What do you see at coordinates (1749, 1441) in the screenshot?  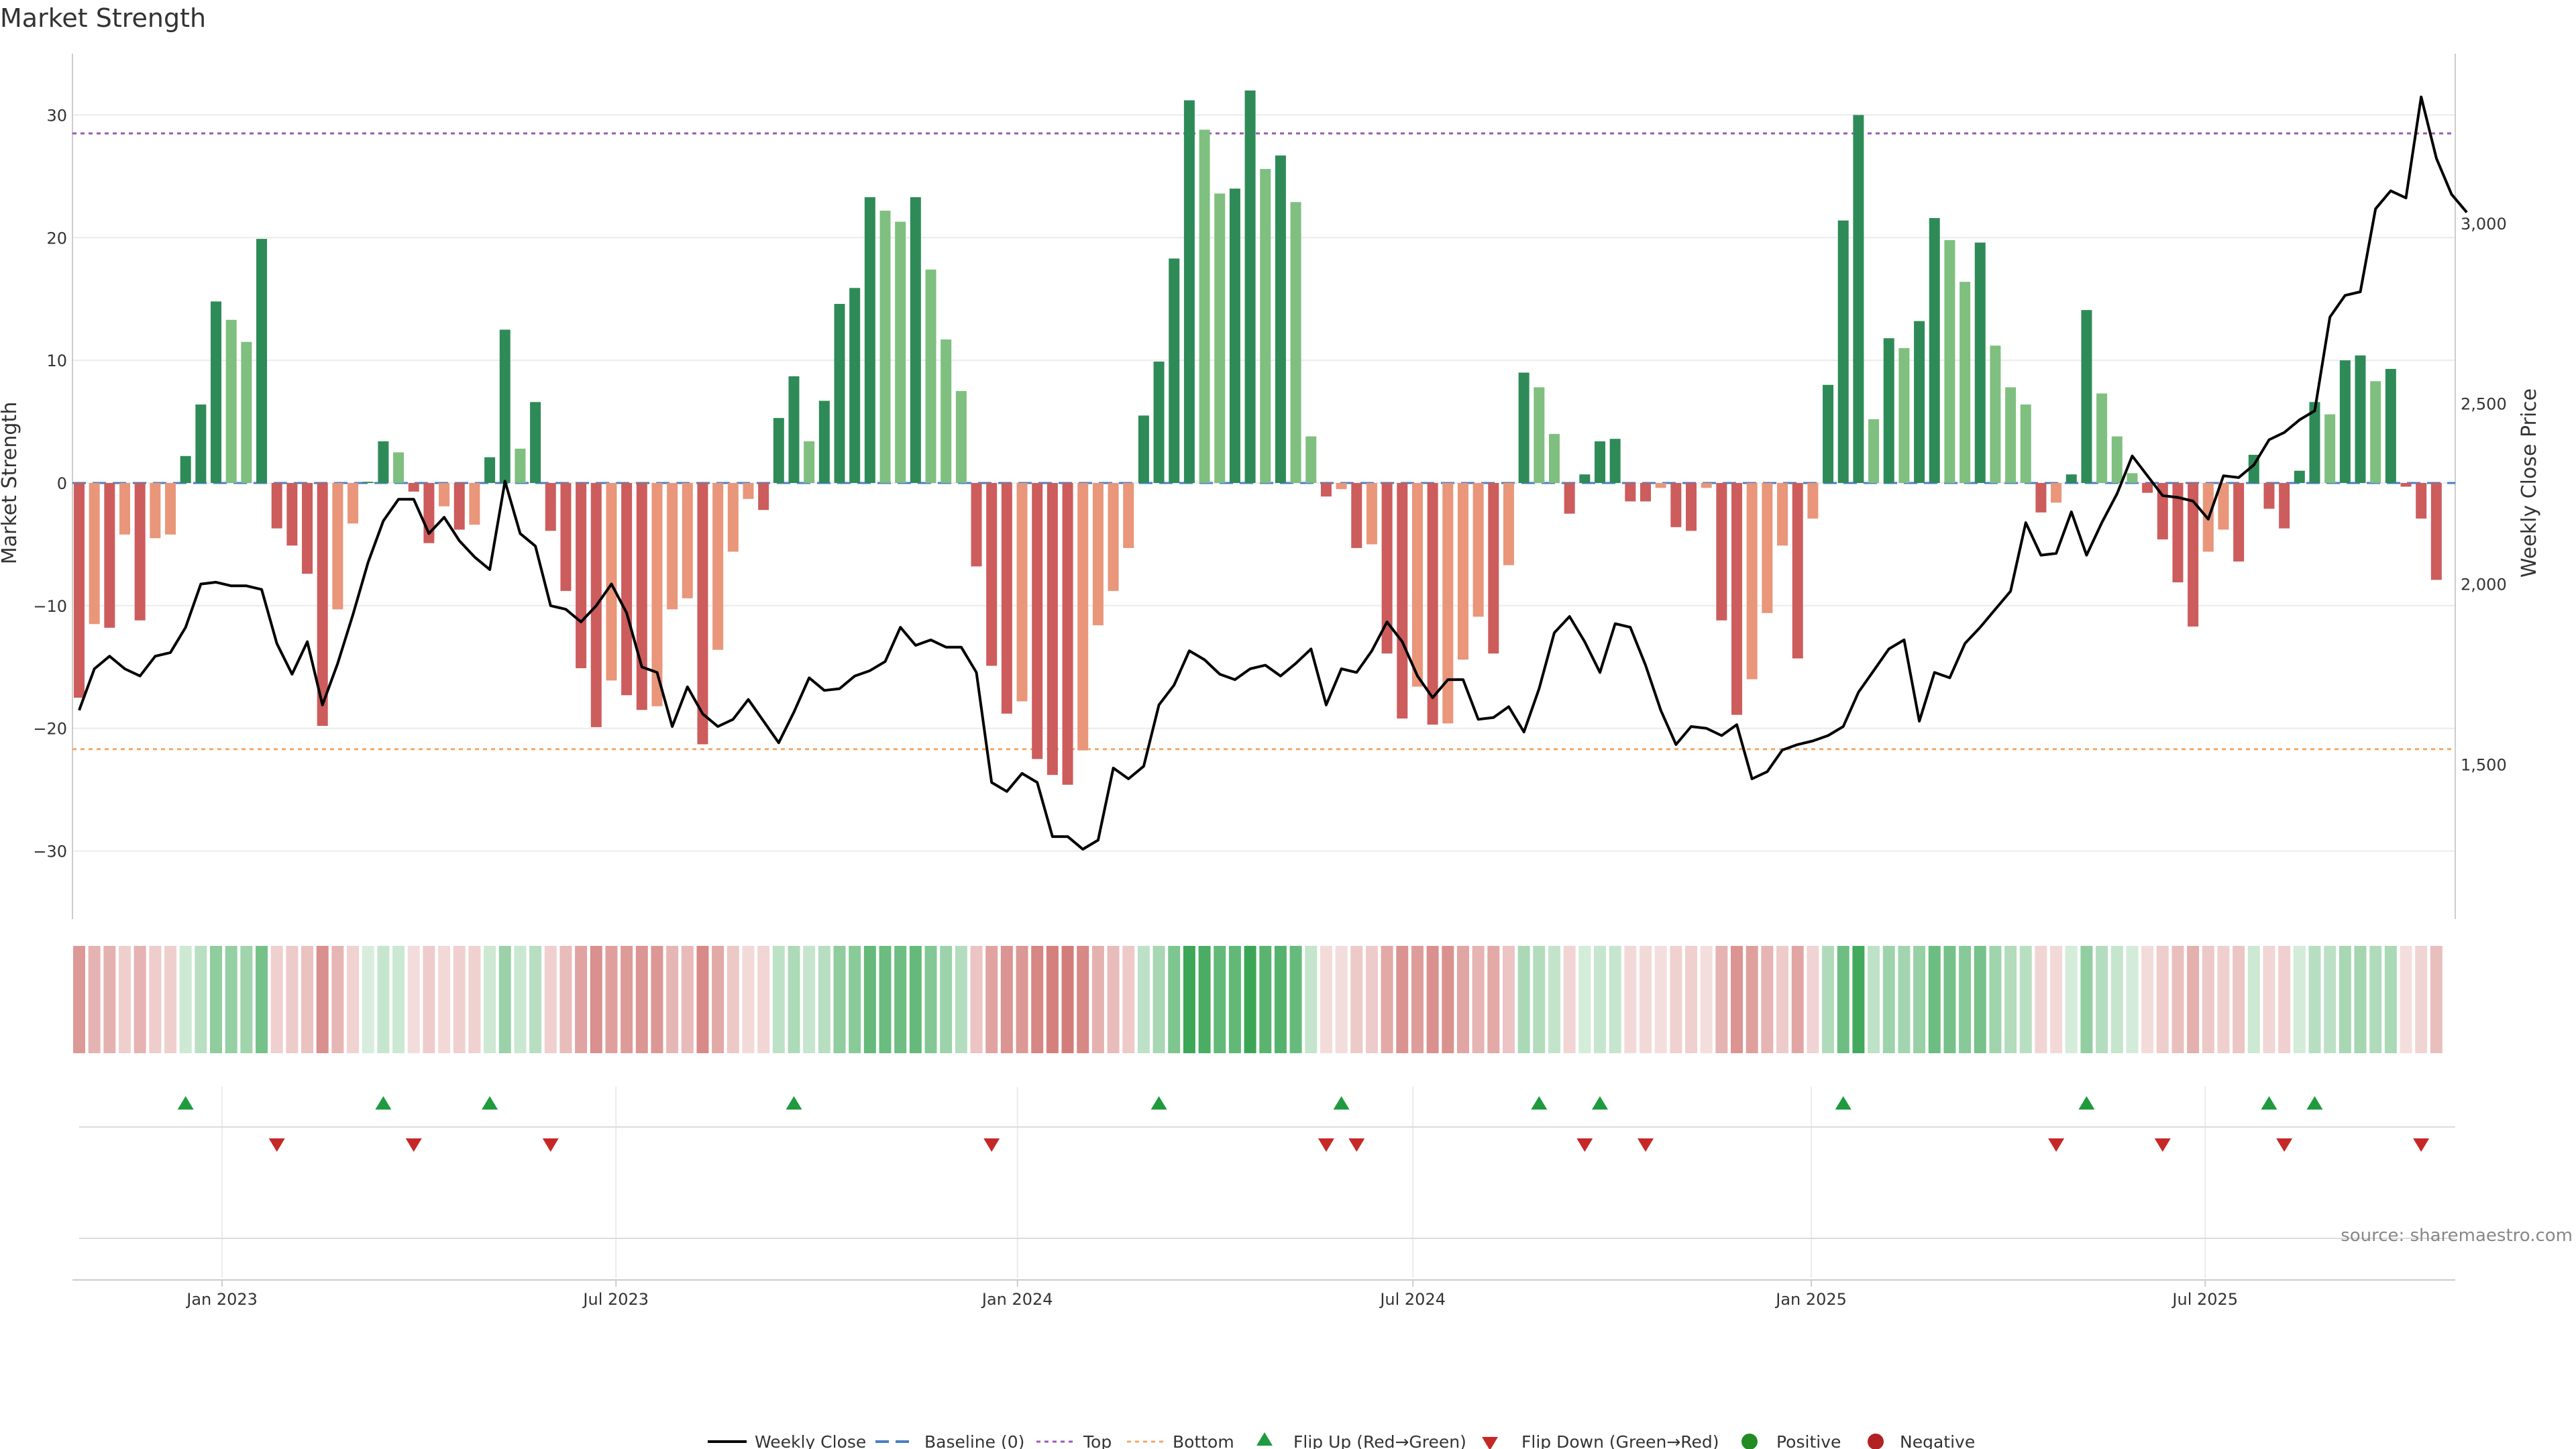 I see `legend-swatch-positive` at bounding box center [1749, 1441].